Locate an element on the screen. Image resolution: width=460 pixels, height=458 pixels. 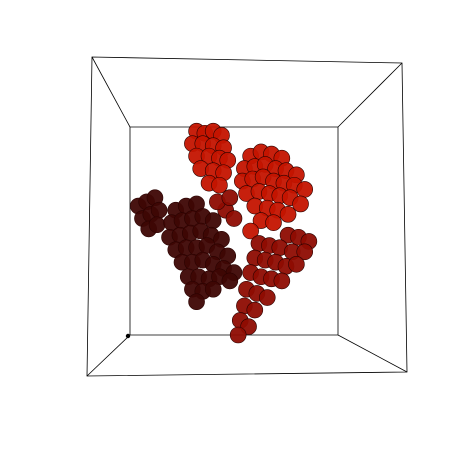
origin-dot is located at coordinates (128, 336).